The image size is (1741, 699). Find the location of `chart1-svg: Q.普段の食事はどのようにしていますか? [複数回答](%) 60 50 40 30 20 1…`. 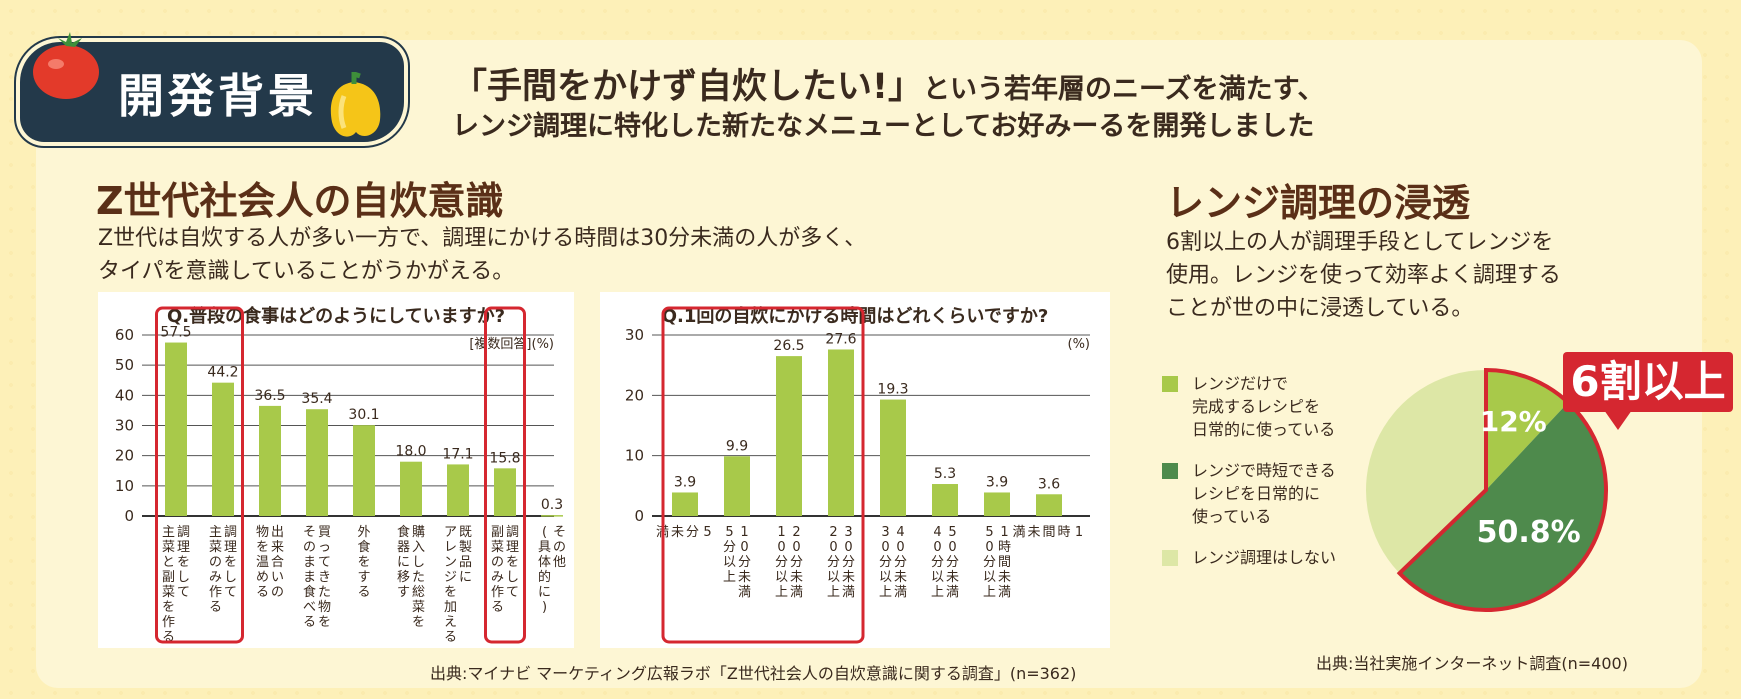

chart1-svg: Q.普段の食事はどのようにしていますか? [複数回答](%) 60 50 40 30 20 1… is located at coordinates (340, 475).